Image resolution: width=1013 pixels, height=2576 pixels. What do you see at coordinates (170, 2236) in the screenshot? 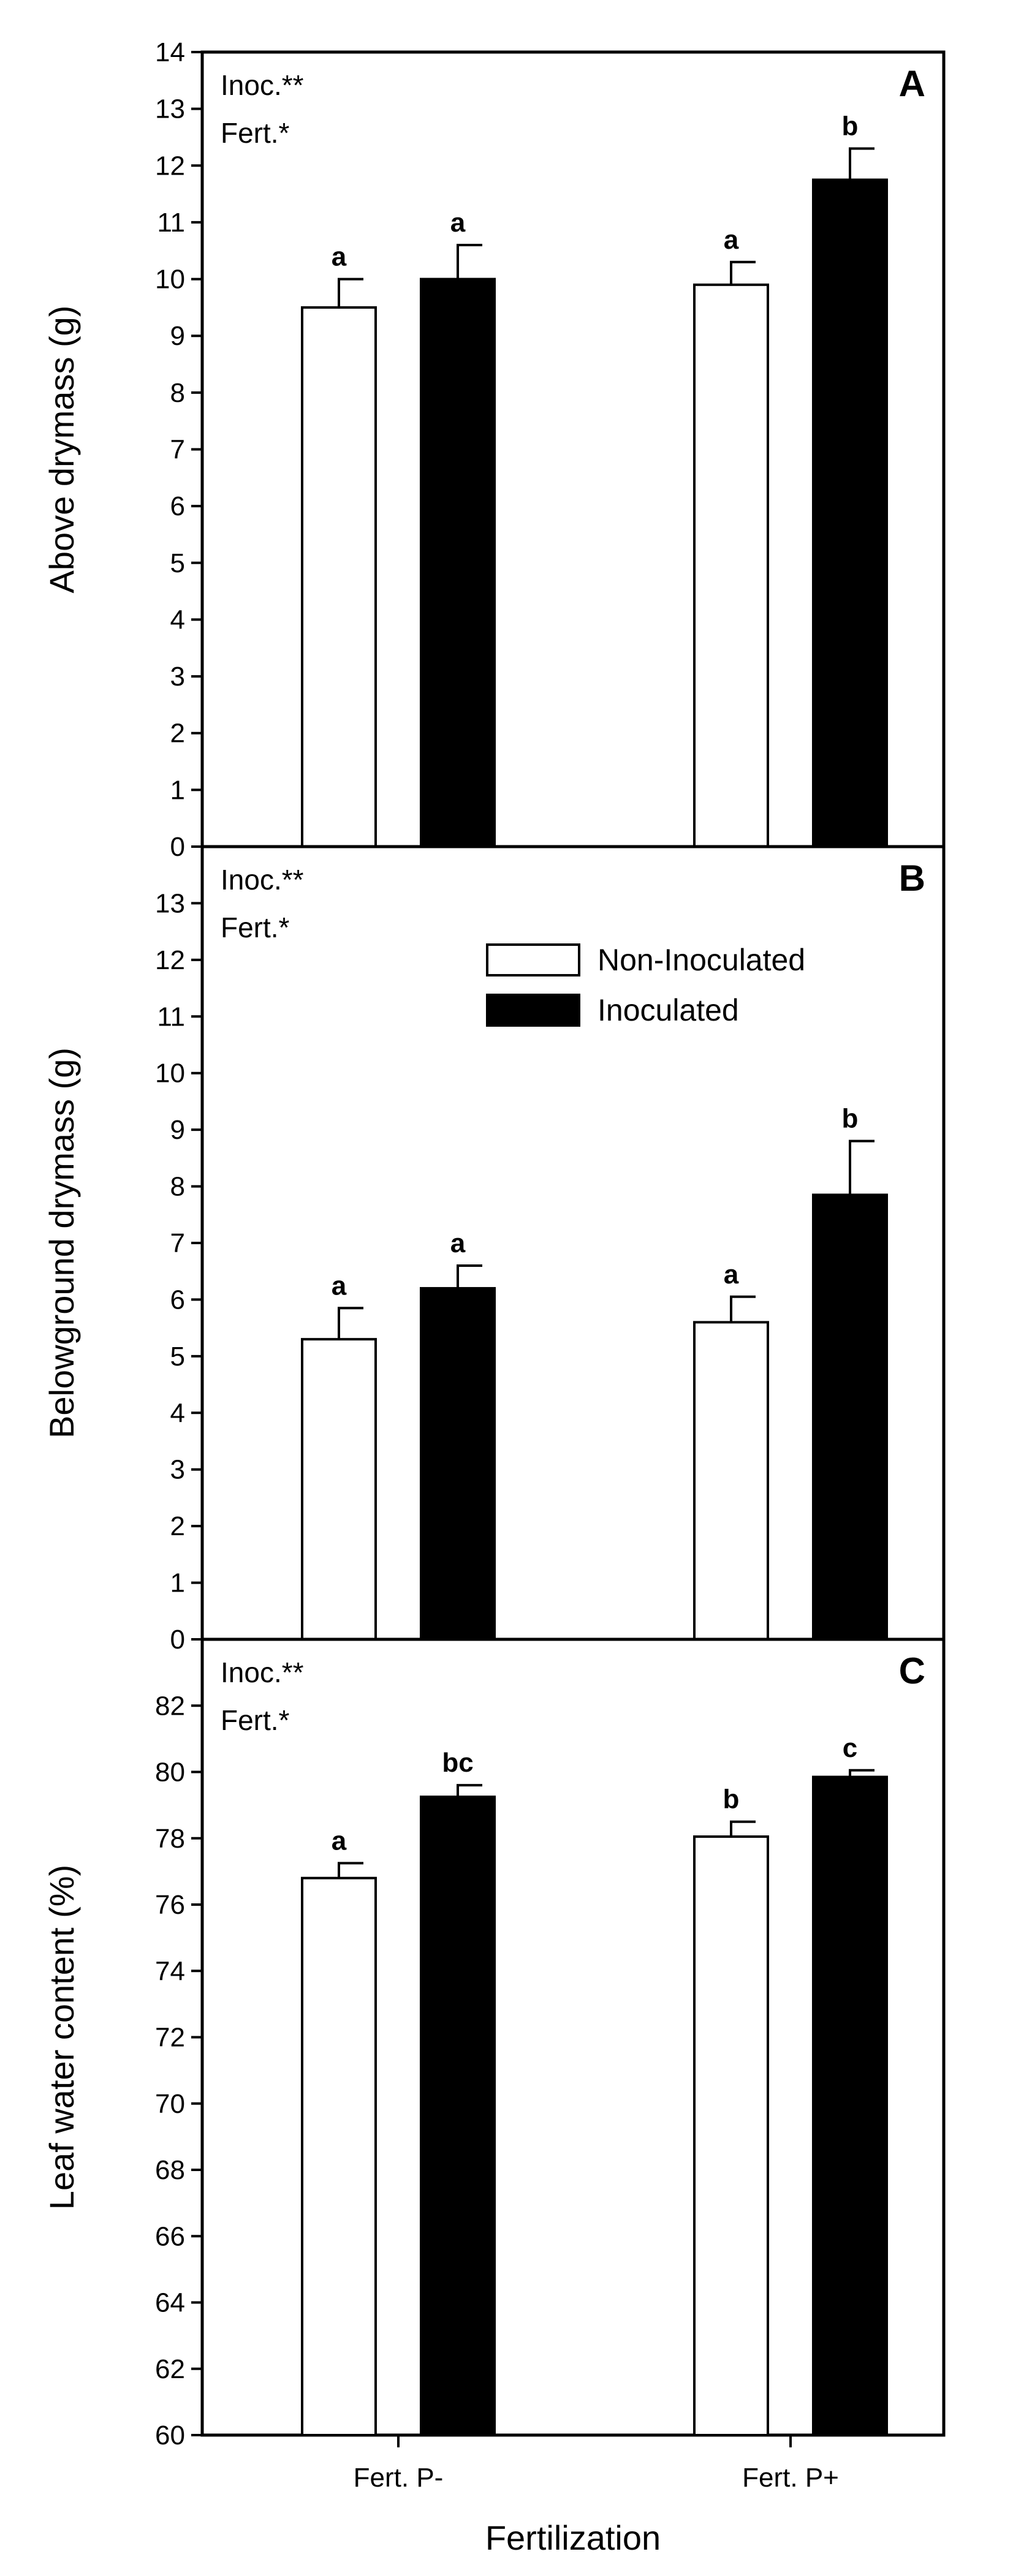
I see `y-tick-label: 66` at bounding box center [170, 2236].